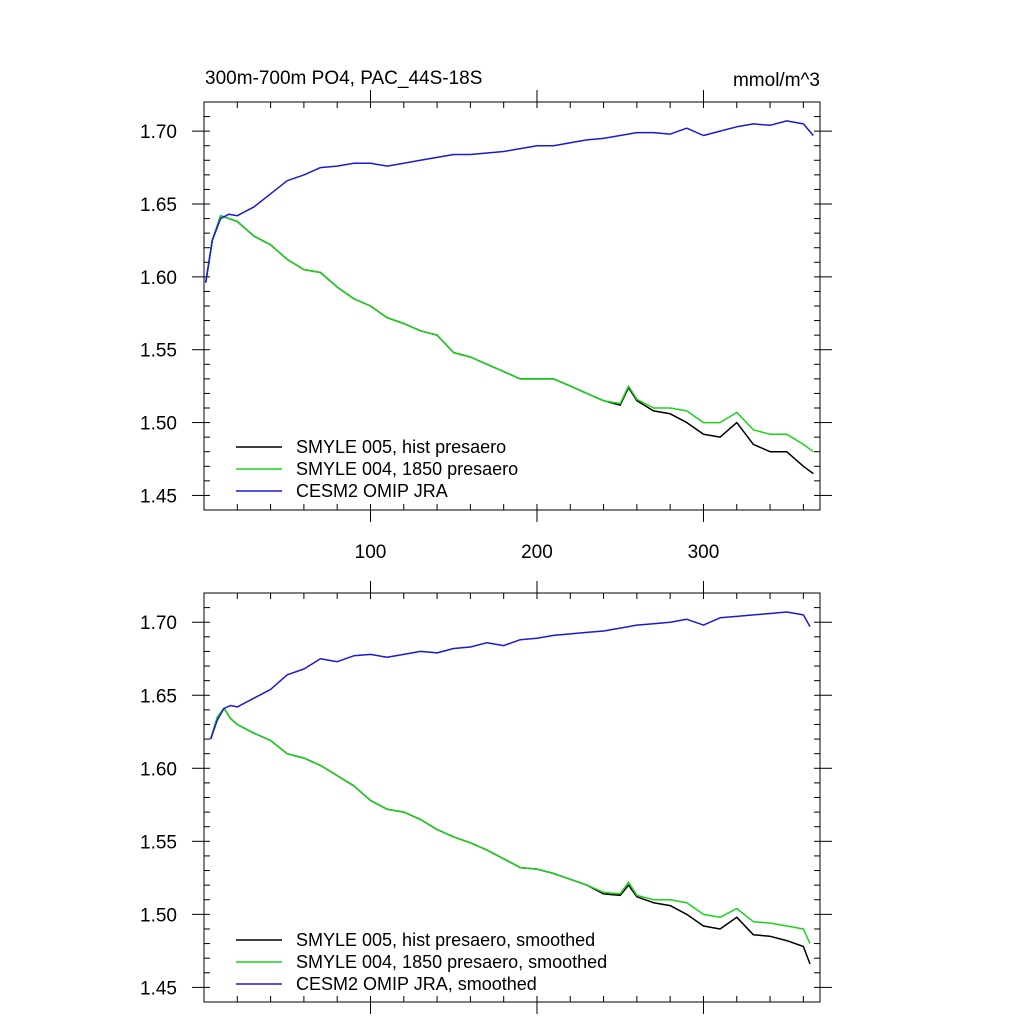  I want to click on x-tick-labels-top: 100 200 300, so click(537, 552).